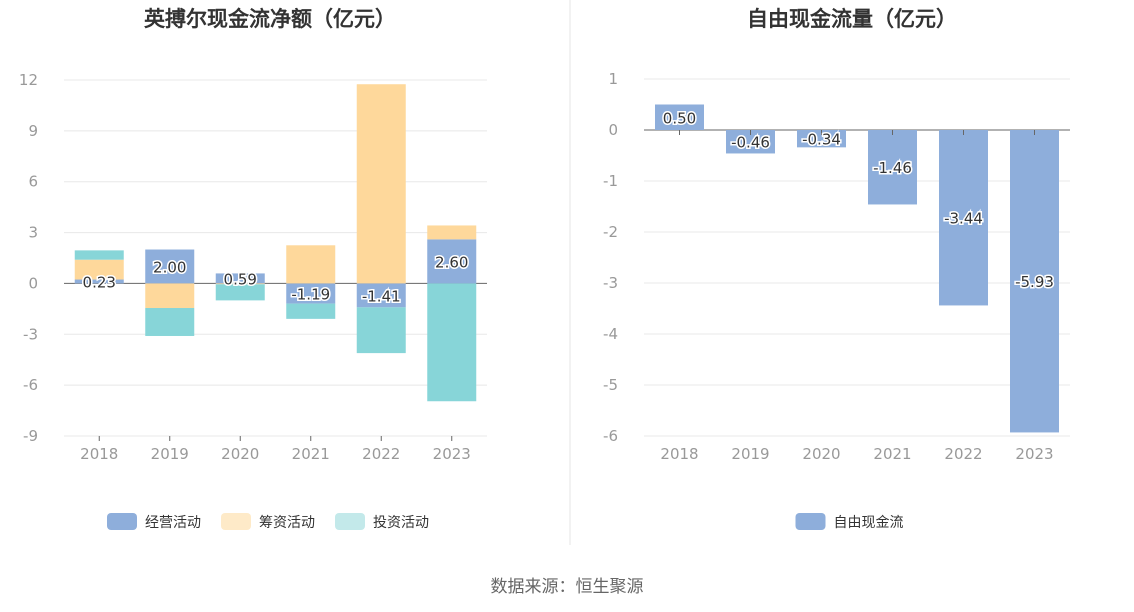 The image size is (1134, 612). I want to click on bar-筹资活动-2022, so click(381, 184).